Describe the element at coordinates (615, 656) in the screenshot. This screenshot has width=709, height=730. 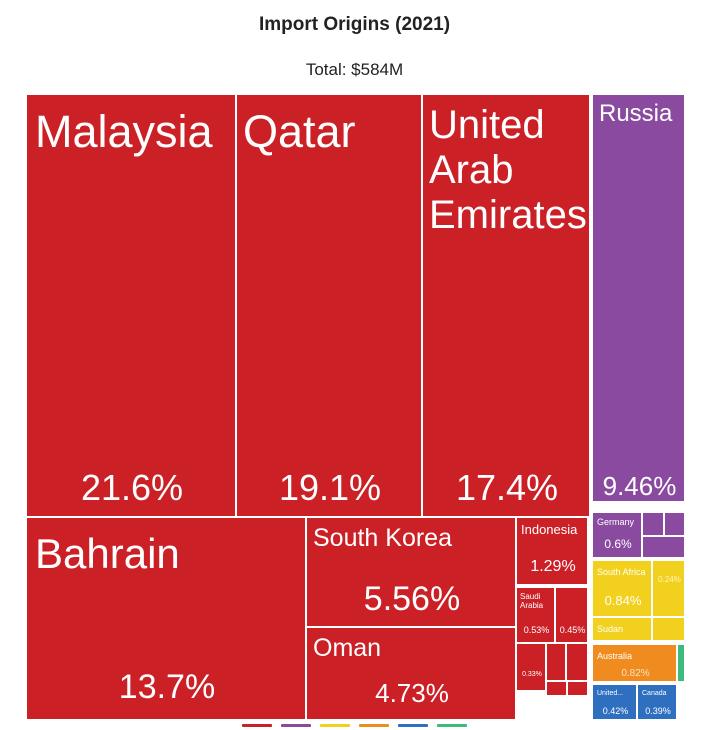
I see `tile-name: Australia` at that location.